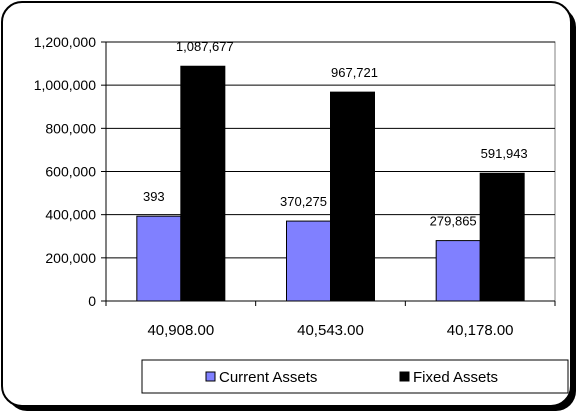  Describe the element at coordinates (355, 376) in the screenshot. I see `legend: Current Assets Fixed Assets` at that location.